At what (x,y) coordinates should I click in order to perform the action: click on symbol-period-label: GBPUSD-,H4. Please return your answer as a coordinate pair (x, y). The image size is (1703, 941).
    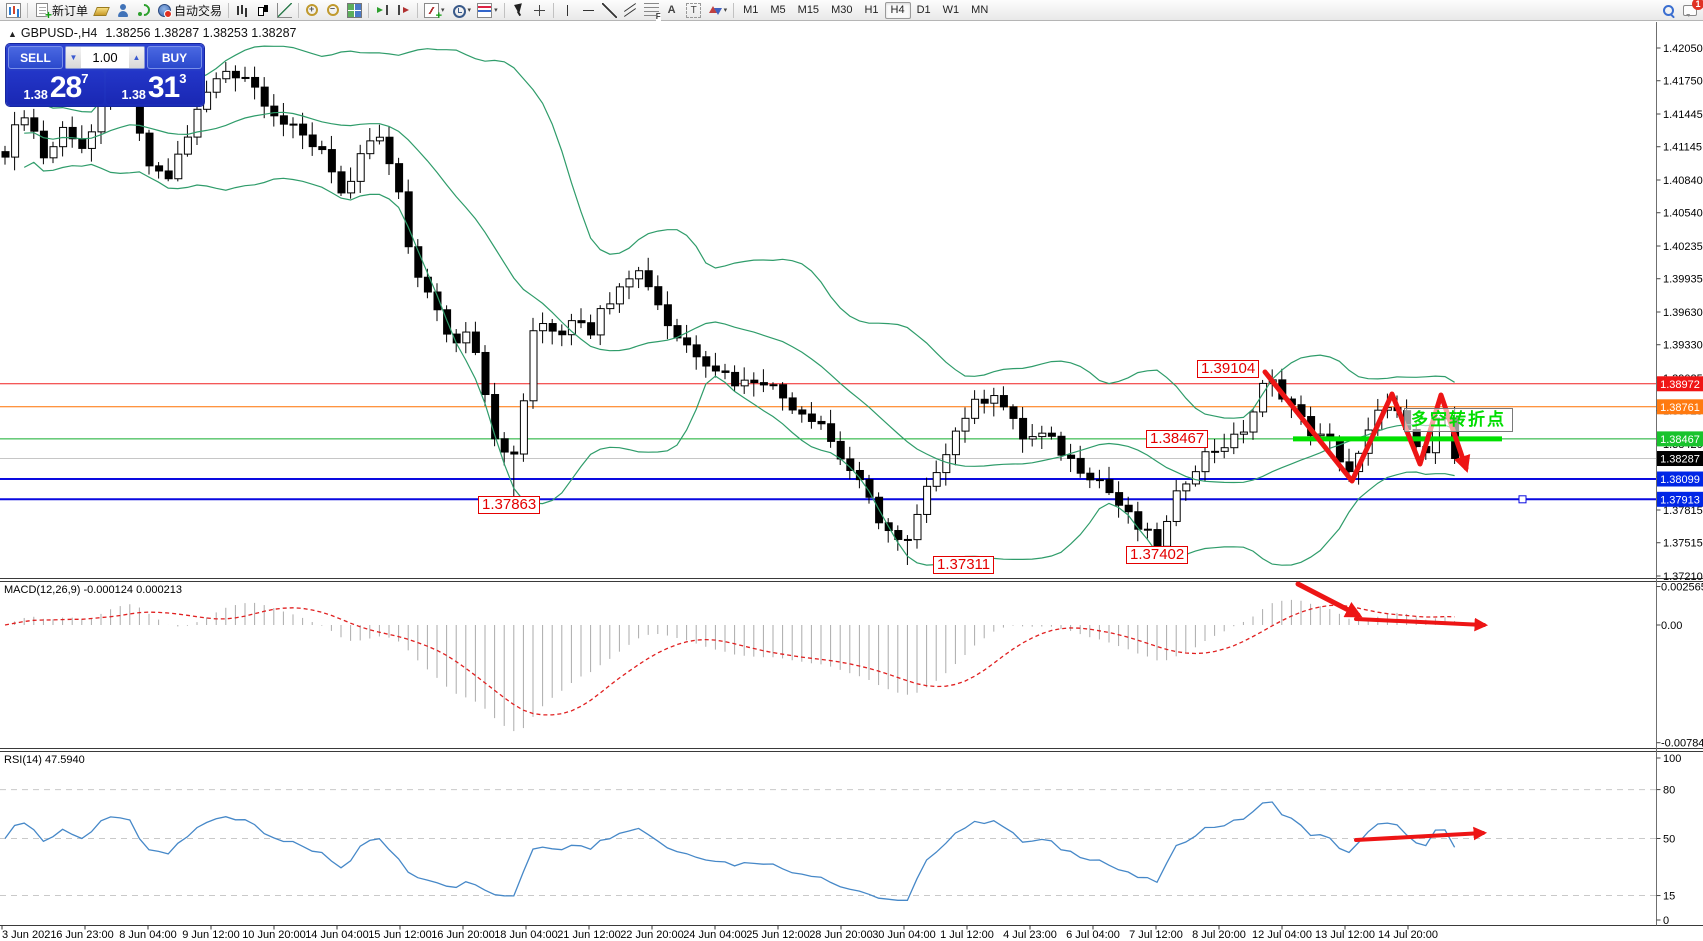
    Looking at the image, I should click on (59, 33).